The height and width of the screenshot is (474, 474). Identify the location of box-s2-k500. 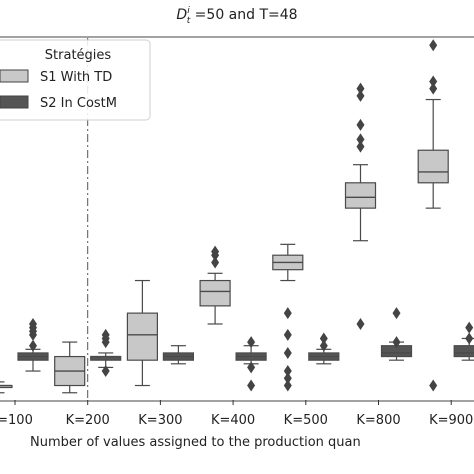
(324, 348).